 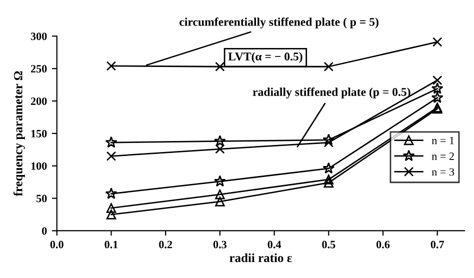 I want to click on y-tick-label: 150, so click(x=39, y=134).